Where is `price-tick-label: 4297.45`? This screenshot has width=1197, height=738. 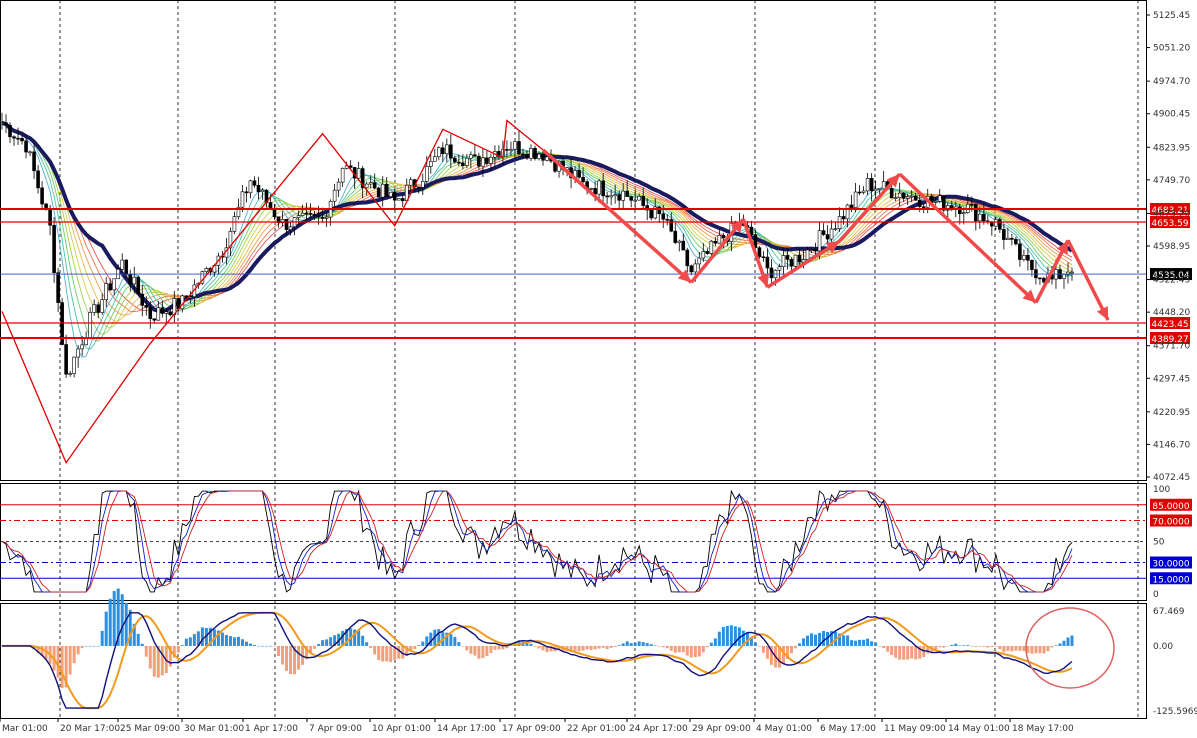
price-tick-label: 4297.45 is located at coordinates (1171, 379).